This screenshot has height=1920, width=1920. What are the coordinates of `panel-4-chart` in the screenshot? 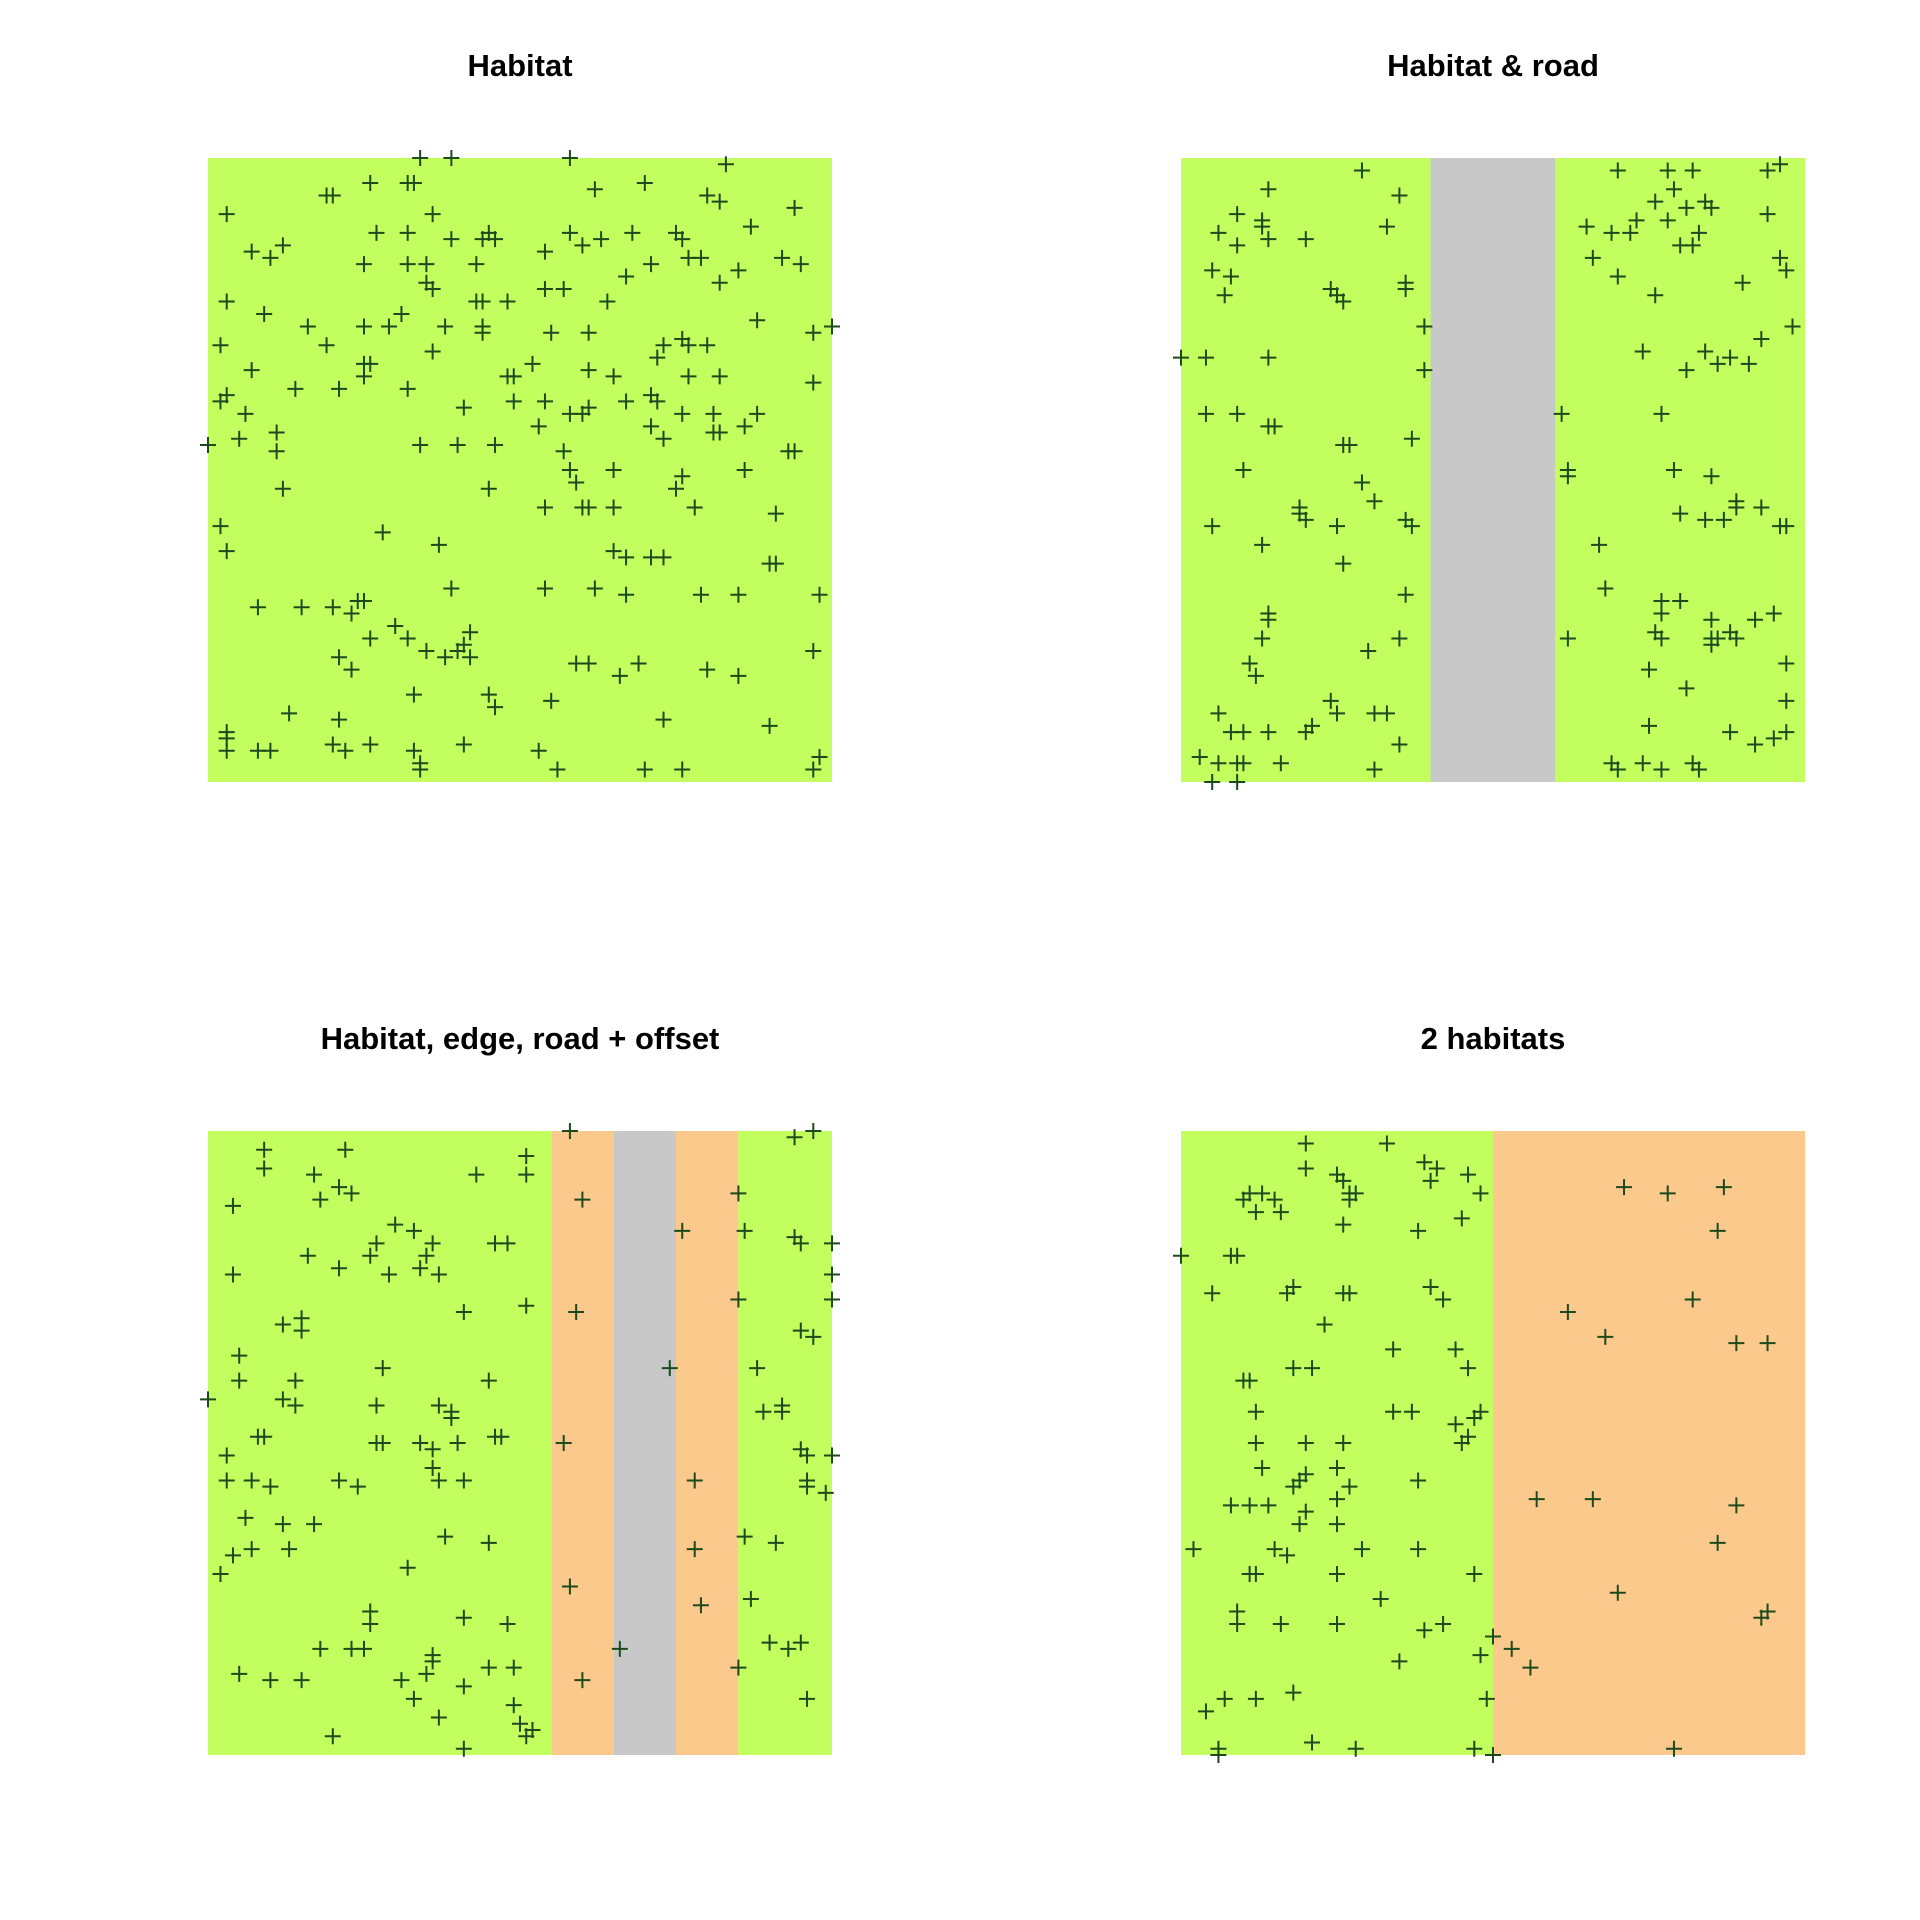 It's located at (1489, 1447).